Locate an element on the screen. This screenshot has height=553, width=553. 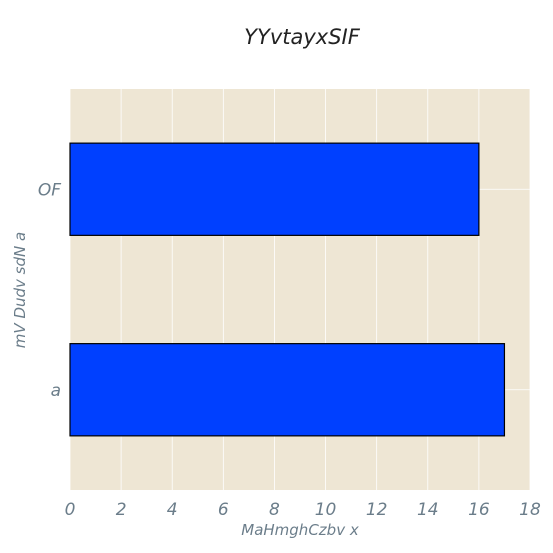
y-category-label: a is located at coordinates (56, 391).